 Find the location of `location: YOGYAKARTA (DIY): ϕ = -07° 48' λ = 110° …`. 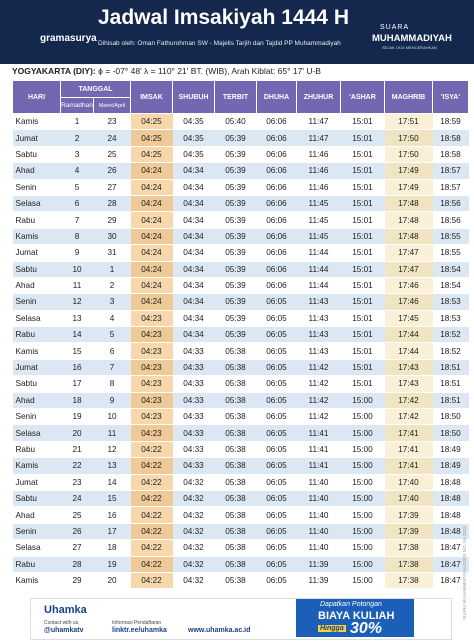

location: YOGYAKARTA (DIY): ϕ = -07° 48' λ = 110° … is located at coordinates (166, 71).